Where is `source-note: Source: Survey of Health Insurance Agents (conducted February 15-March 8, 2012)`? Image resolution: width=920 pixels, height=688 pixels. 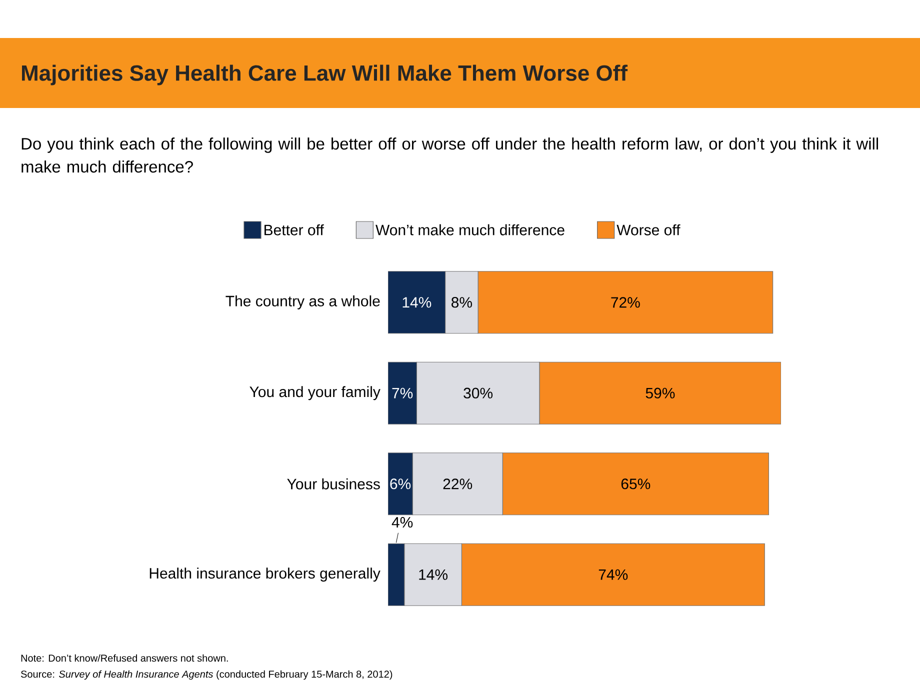
source-note: Source: Survey of Health Insurance Agents (conducted February 15-March 8, 2012) is located at coordinates (206, 675).